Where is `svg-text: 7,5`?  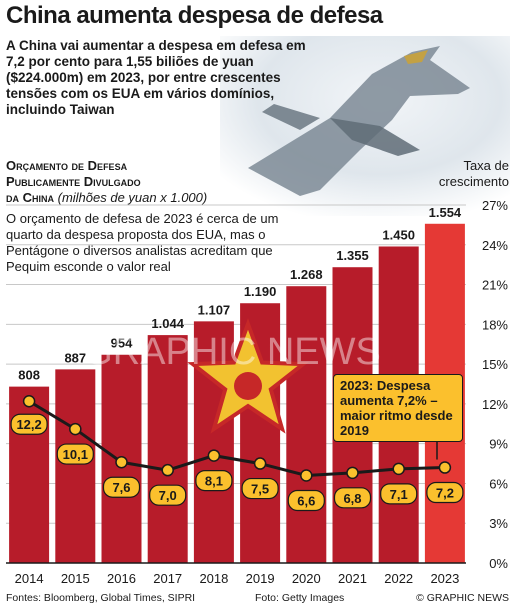
svg-text: 7,5 is located at coordinates (260, 489).